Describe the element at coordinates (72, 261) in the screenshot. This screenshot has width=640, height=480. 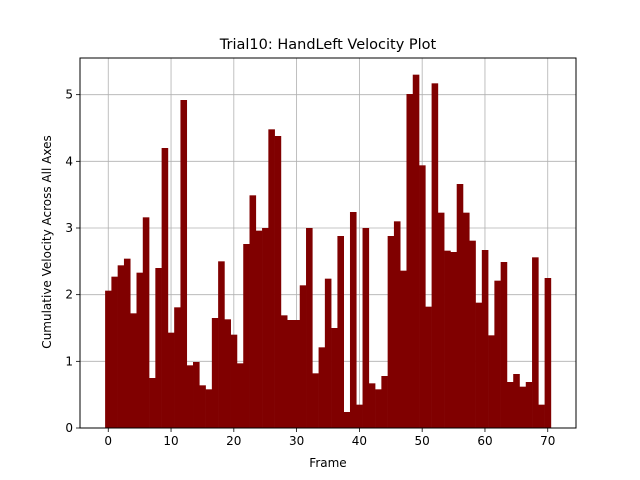
I see `y-axis-ticks: 0 1 2 3 4 5` at that location.